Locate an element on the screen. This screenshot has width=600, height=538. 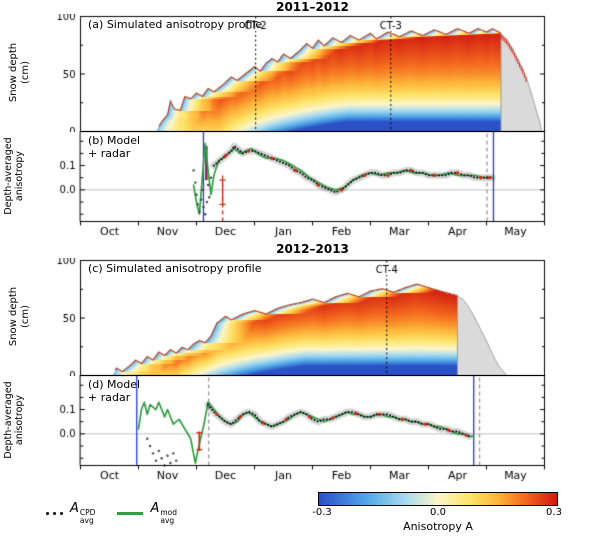
mod-superscript: mod is located at coordinates (169, 512).